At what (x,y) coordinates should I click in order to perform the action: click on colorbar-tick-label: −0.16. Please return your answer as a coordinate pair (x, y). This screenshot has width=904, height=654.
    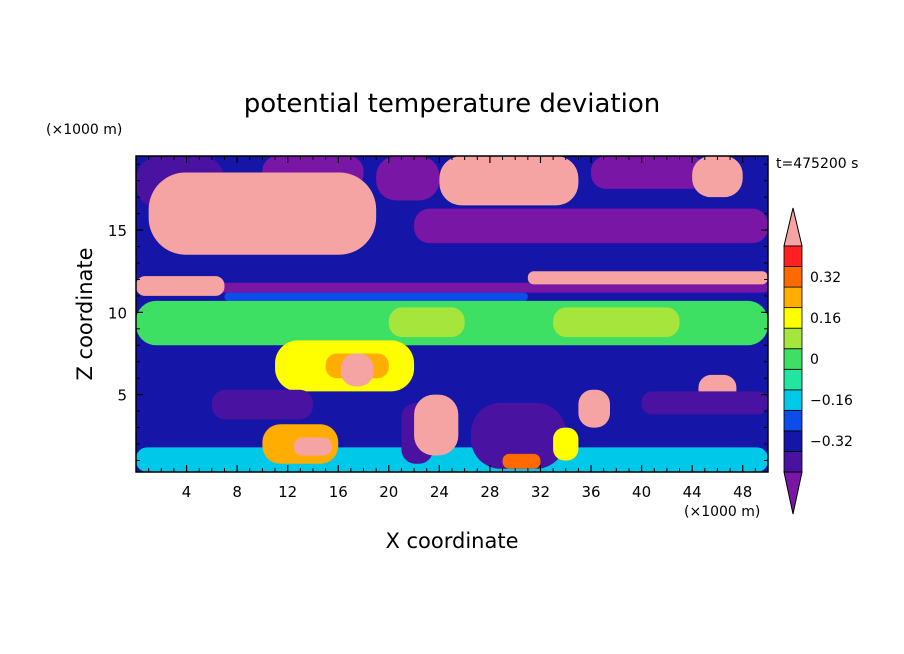
    Looking at the image, I should click on (831, 401).